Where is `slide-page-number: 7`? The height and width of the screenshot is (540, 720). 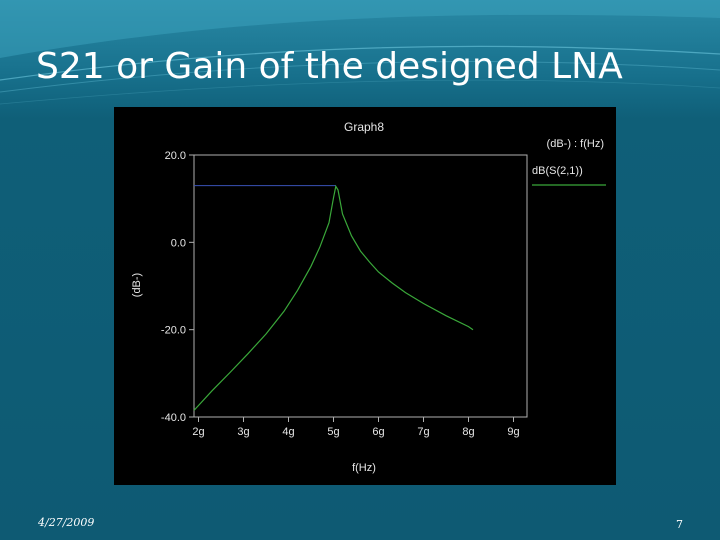
slide-page-number: 7 is located at coordinates (679, 524).